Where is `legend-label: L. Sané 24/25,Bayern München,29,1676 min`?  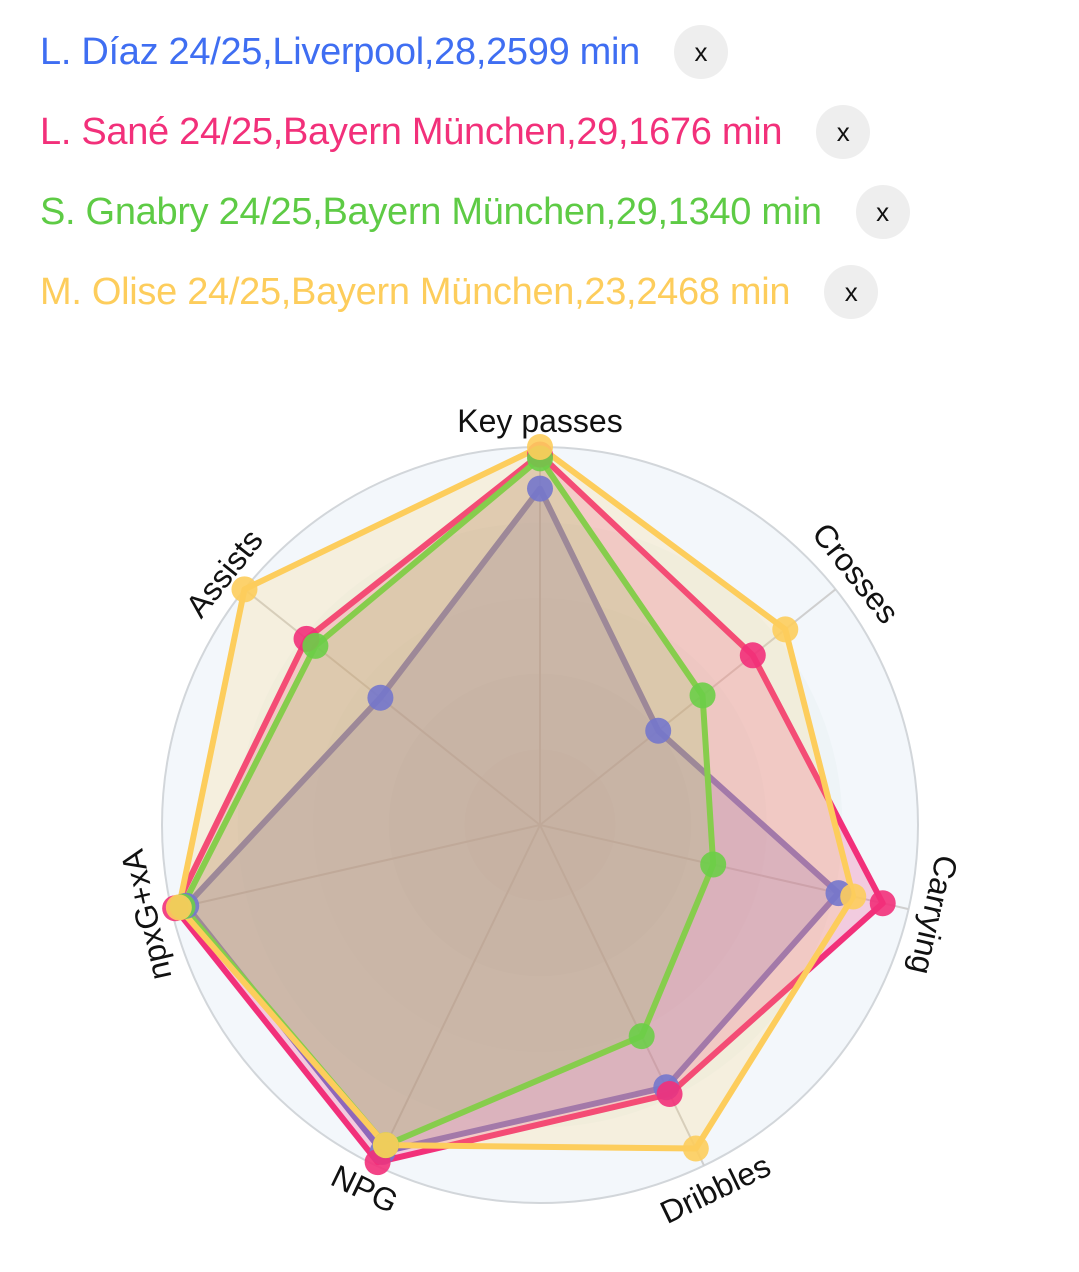 legend-label: L. Sané 24/25,Bayern München,29,1676 min is located at coordinates (411, 132).